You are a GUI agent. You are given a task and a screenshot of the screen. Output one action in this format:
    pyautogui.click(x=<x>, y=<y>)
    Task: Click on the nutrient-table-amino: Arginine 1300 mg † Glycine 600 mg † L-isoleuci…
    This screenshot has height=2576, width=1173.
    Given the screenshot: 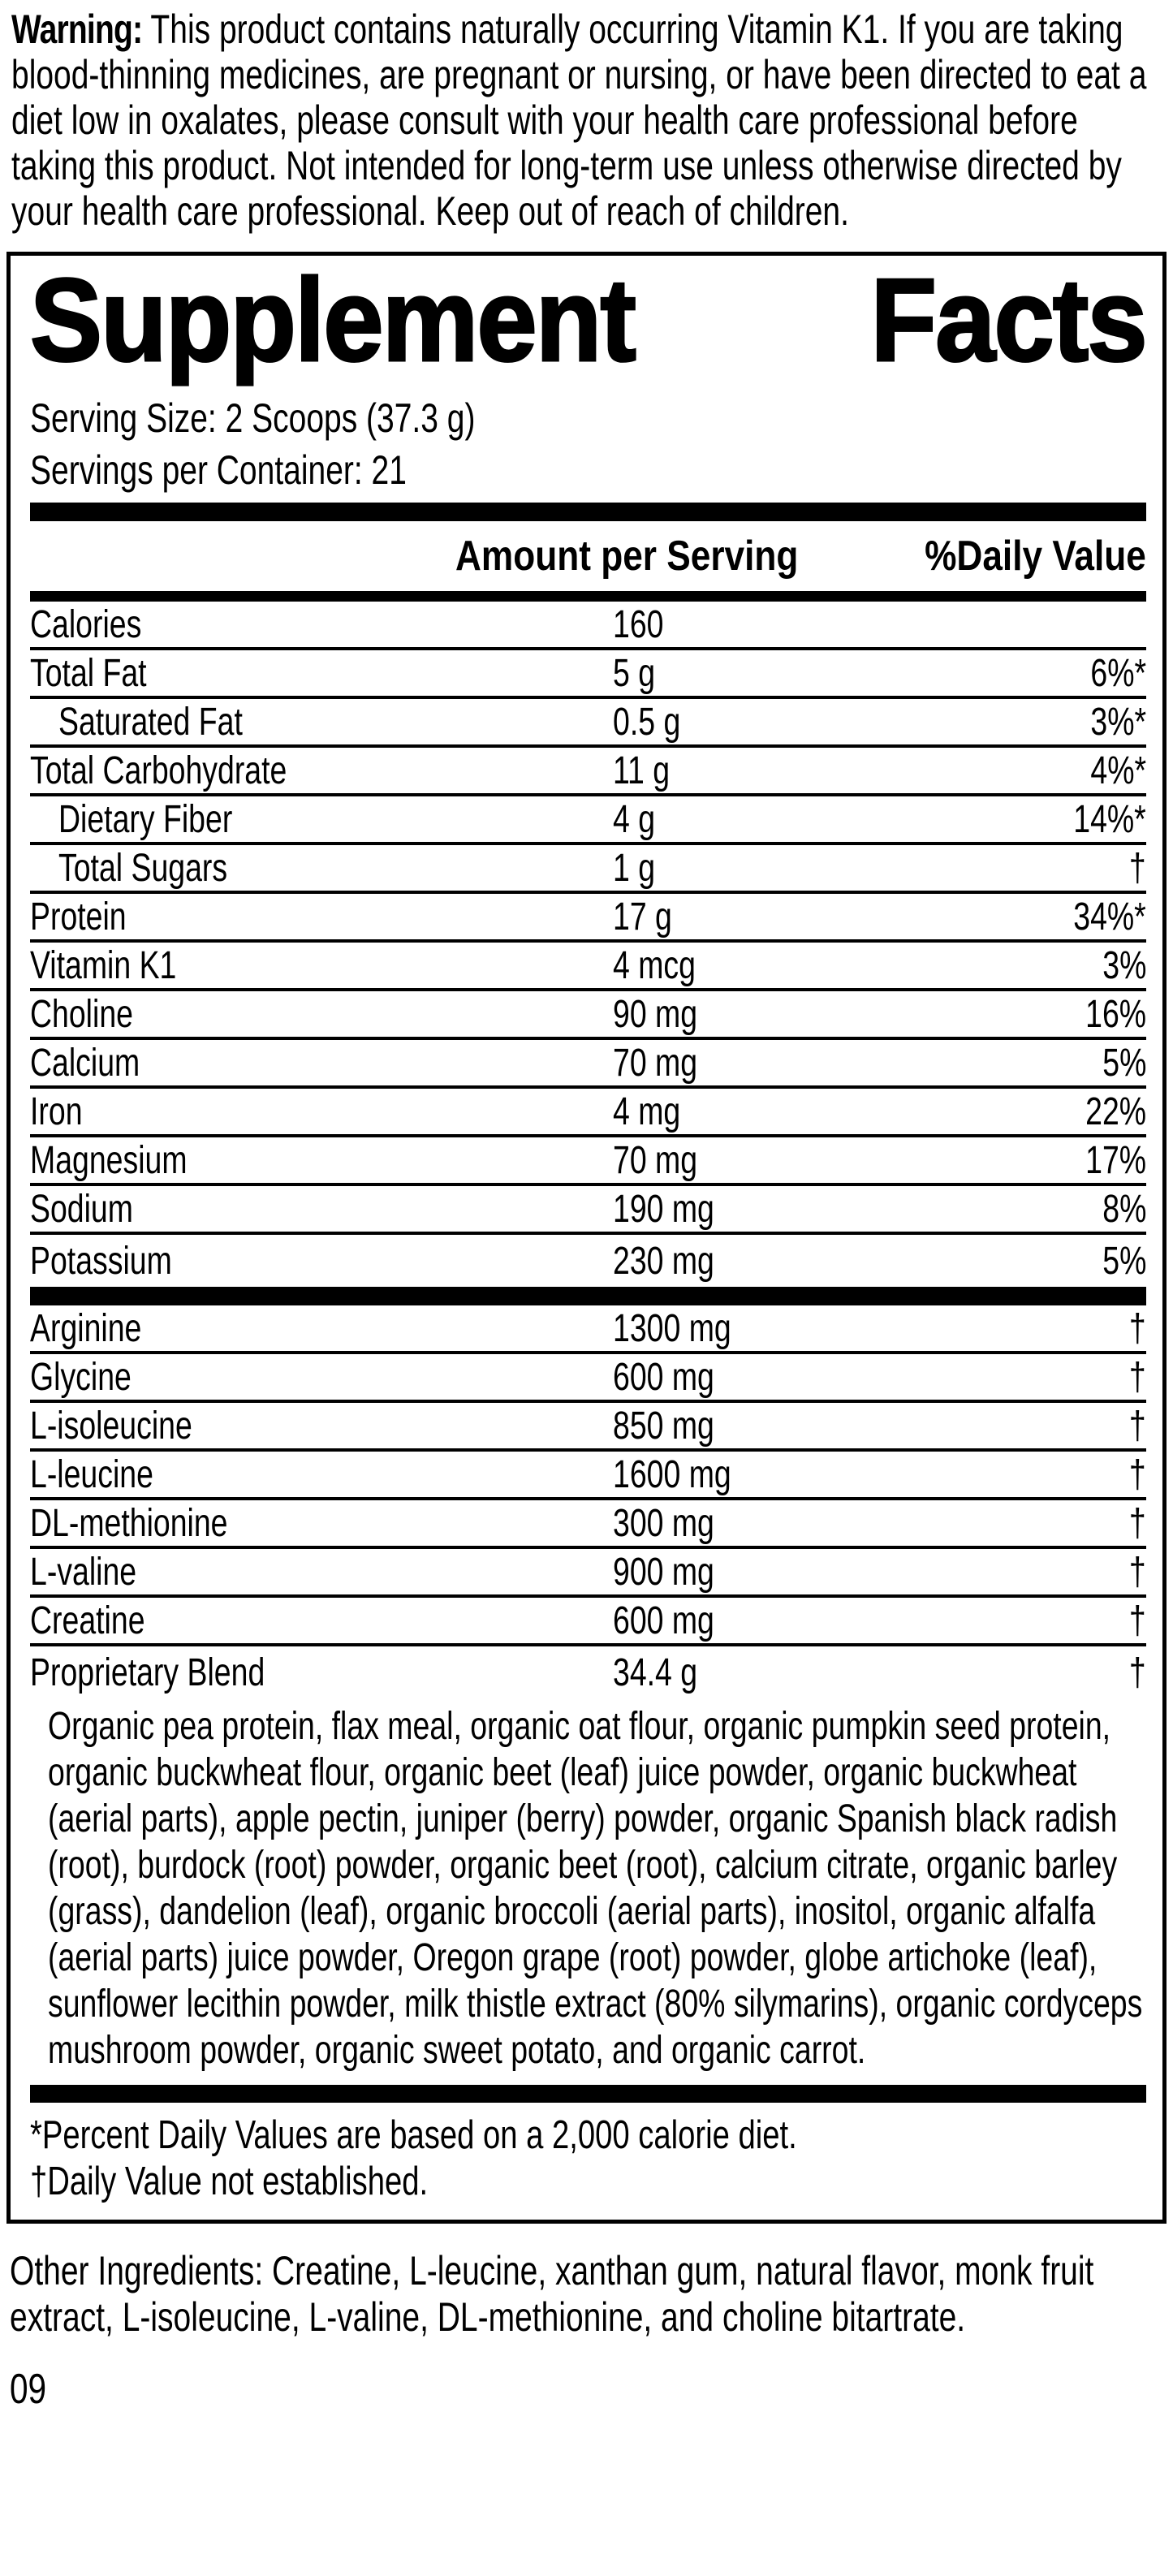 What is the action you would take?
    pyautogui.click(x=588, y=1501)
    